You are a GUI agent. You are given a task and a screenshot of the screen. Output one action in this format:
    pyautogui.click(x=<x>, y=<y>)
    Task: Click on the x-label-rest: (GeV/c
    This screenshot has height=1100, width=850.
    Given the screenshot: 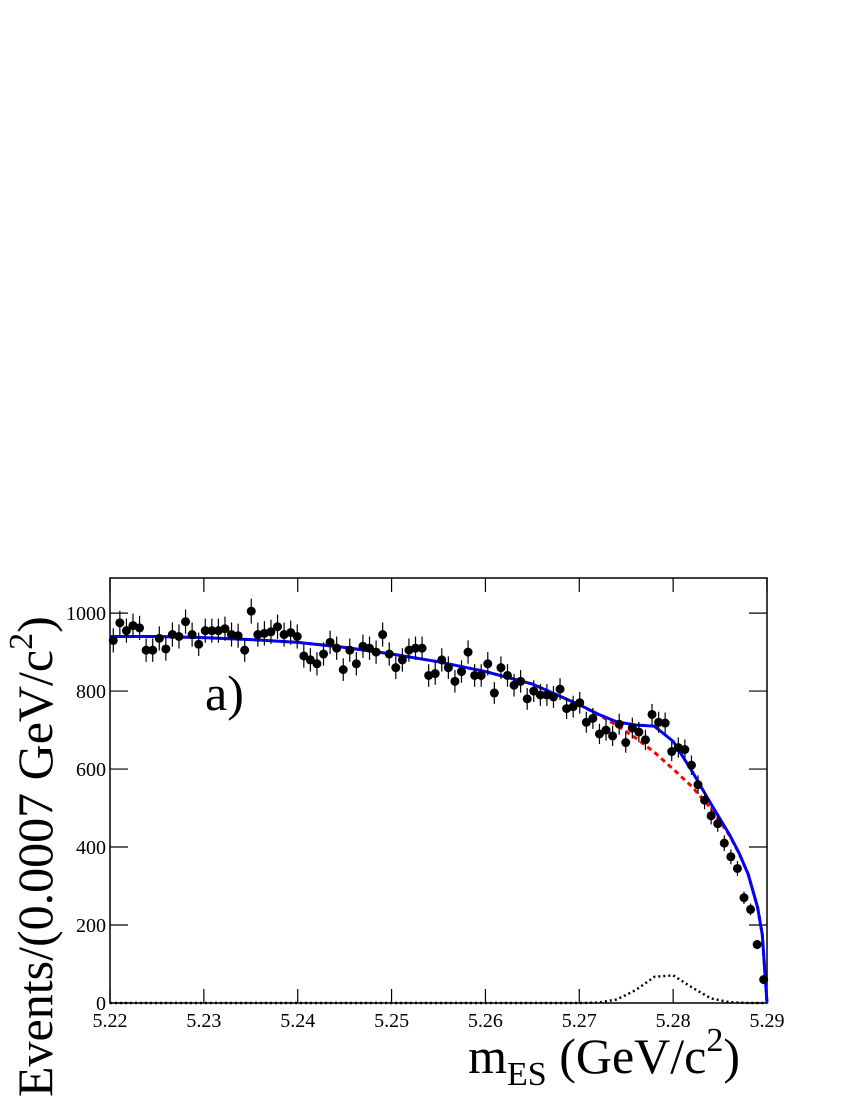 What is the action you would take?
    pyautogui.click(x=627, y=1056)
    